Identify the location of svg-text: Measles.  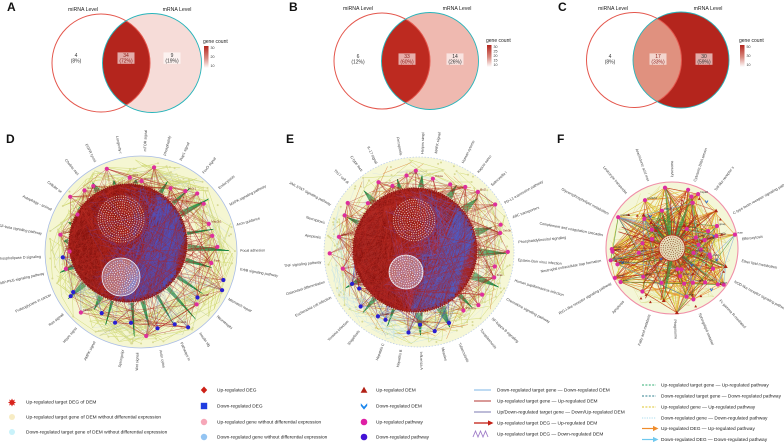
(443, 354).